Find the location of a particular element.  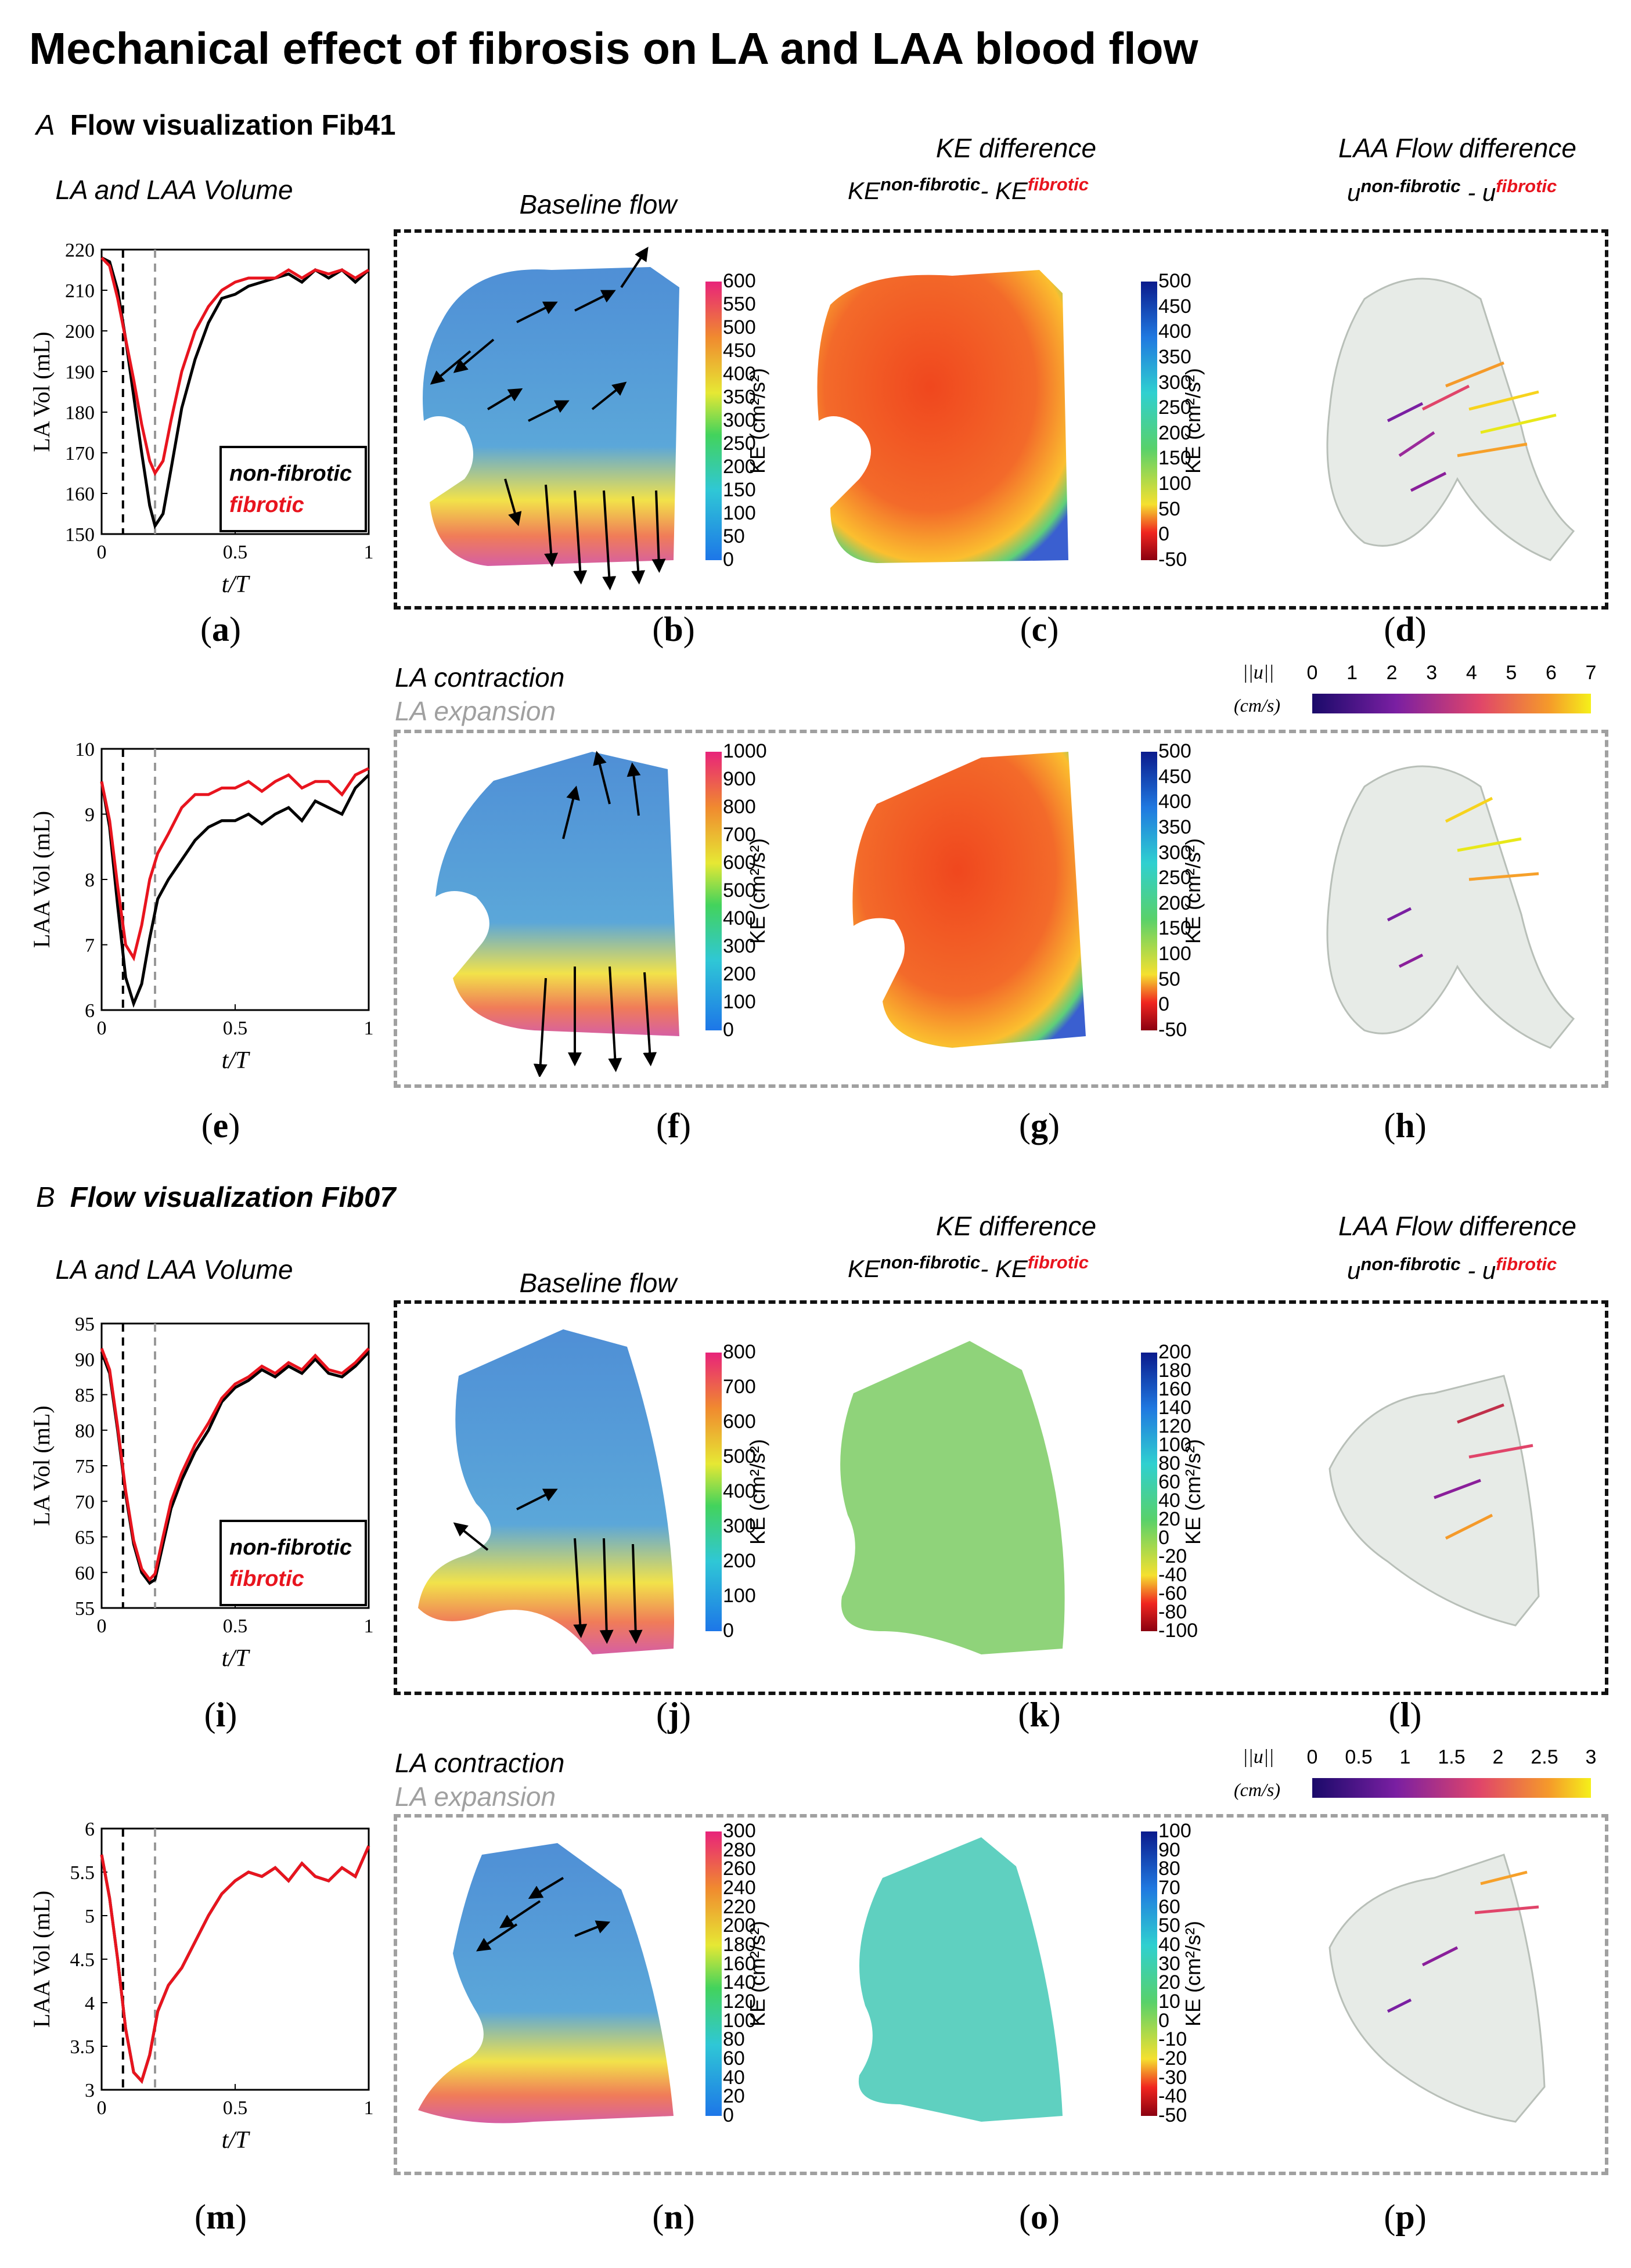

colorbar-j-label: KE (cm²/s²) is located at coordinates (758, 1492).